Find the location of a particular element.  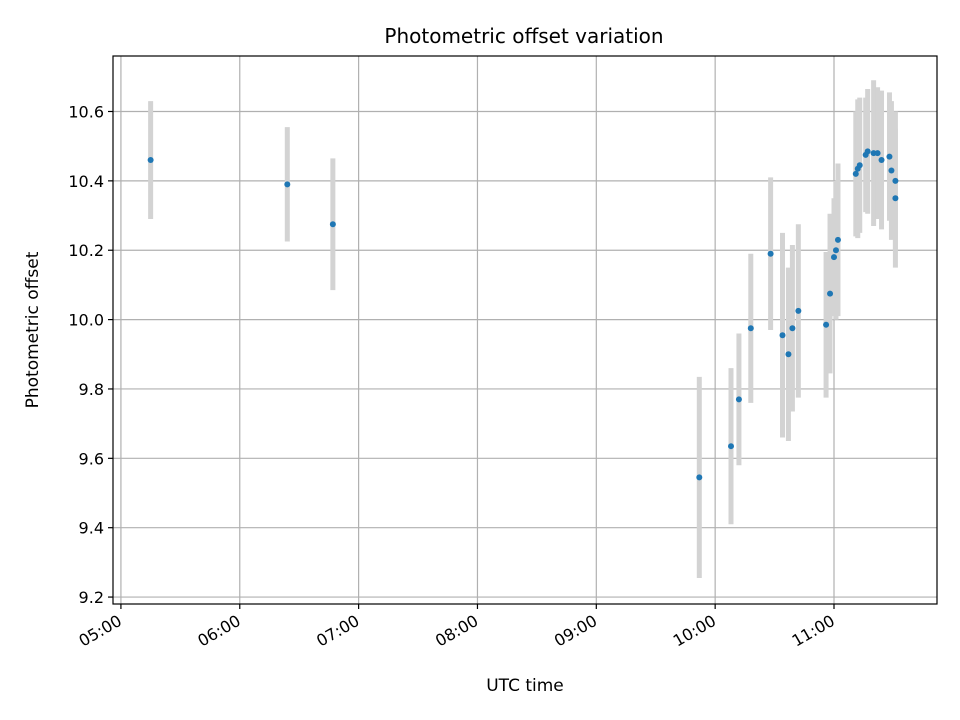

y-tick-label: 10.0 is located at coordinates (86, 320).